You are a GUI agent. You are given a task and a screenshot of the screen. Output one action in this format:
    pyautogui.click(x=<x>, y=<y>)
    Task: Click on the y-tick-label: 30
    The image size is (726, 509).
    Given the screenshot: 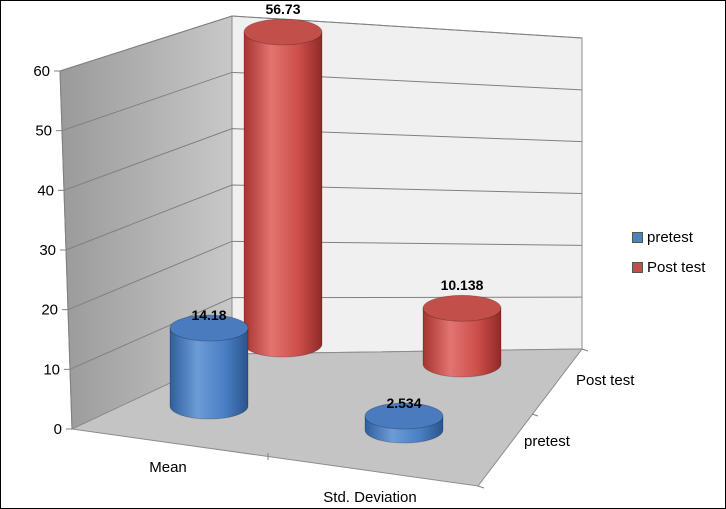 What is the action you would take?
    pyautogui.click(x=47, y=250)
    